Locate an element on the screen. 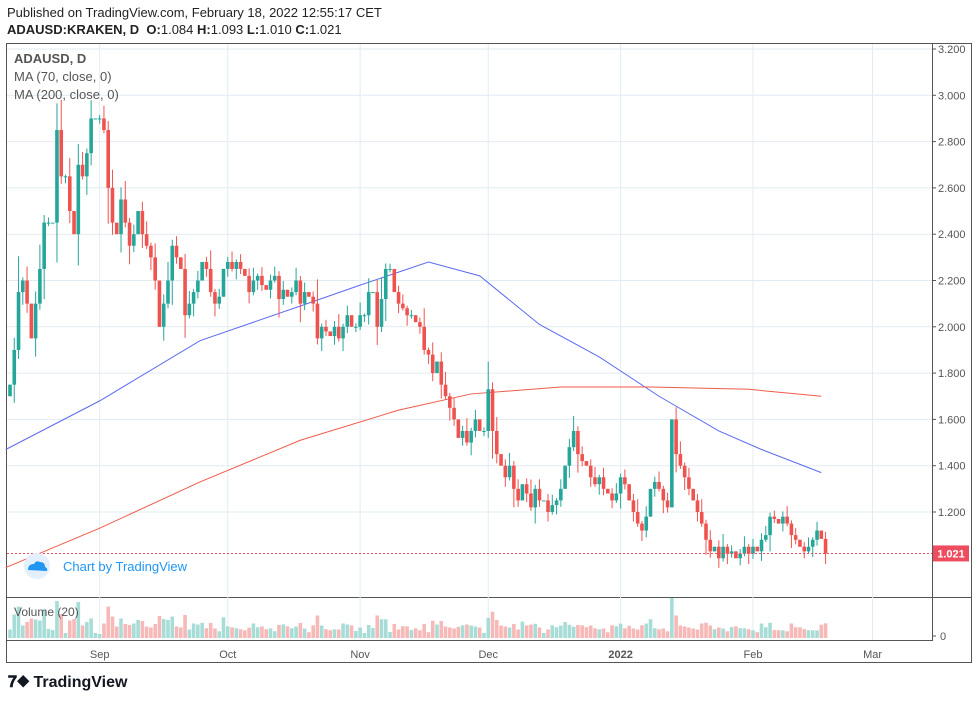 Image resolution: width=978 pixels, height=702 pixels. legend-volume: Volume (20) is located at coordinates (46, 612).